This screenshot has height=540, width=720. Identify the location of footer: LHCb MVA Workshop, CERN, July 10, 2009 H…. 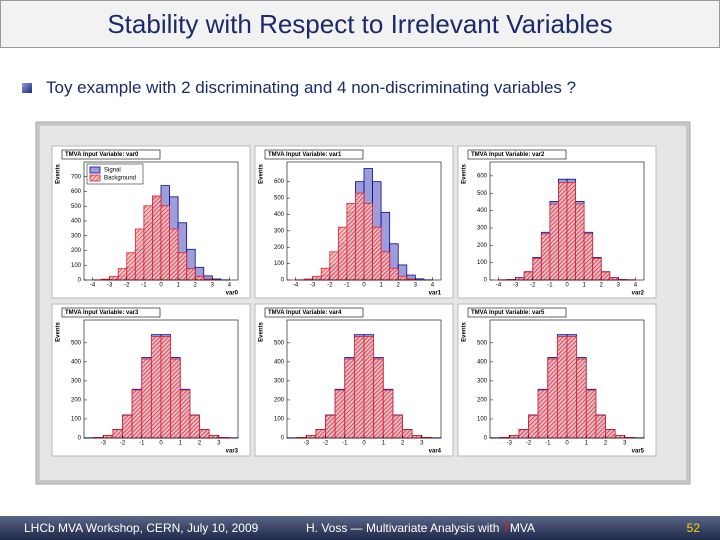
(360, 528).